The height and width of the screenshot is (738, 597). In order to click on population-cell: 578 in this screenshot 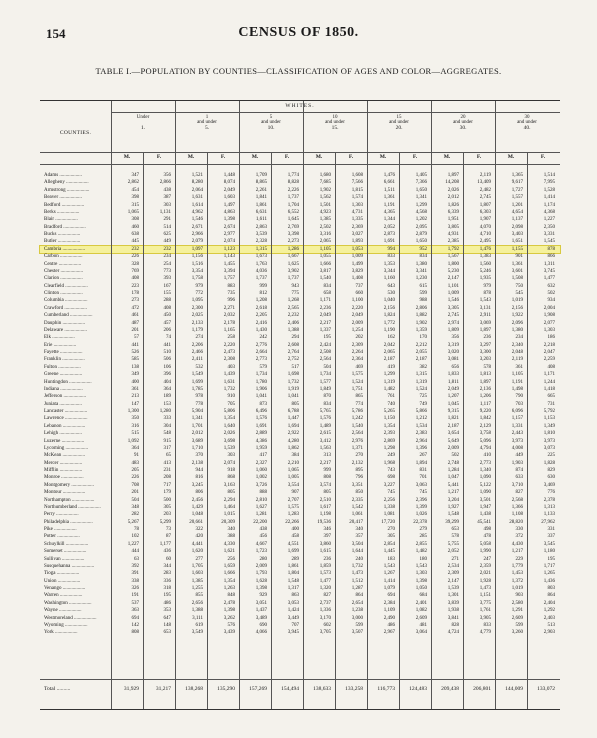, I will do `click(455, 537)`.